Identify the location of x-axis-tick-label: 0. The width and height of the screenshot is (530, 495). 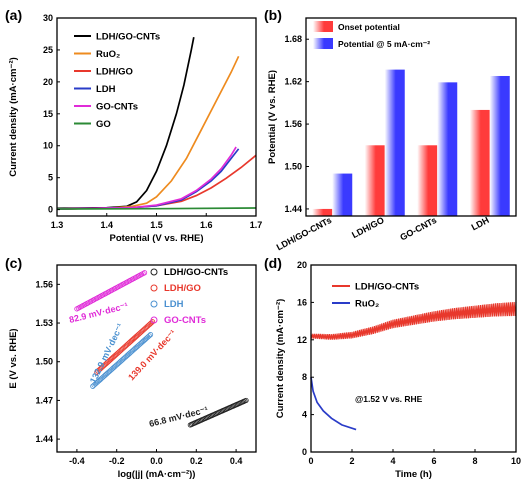
(310, 461).